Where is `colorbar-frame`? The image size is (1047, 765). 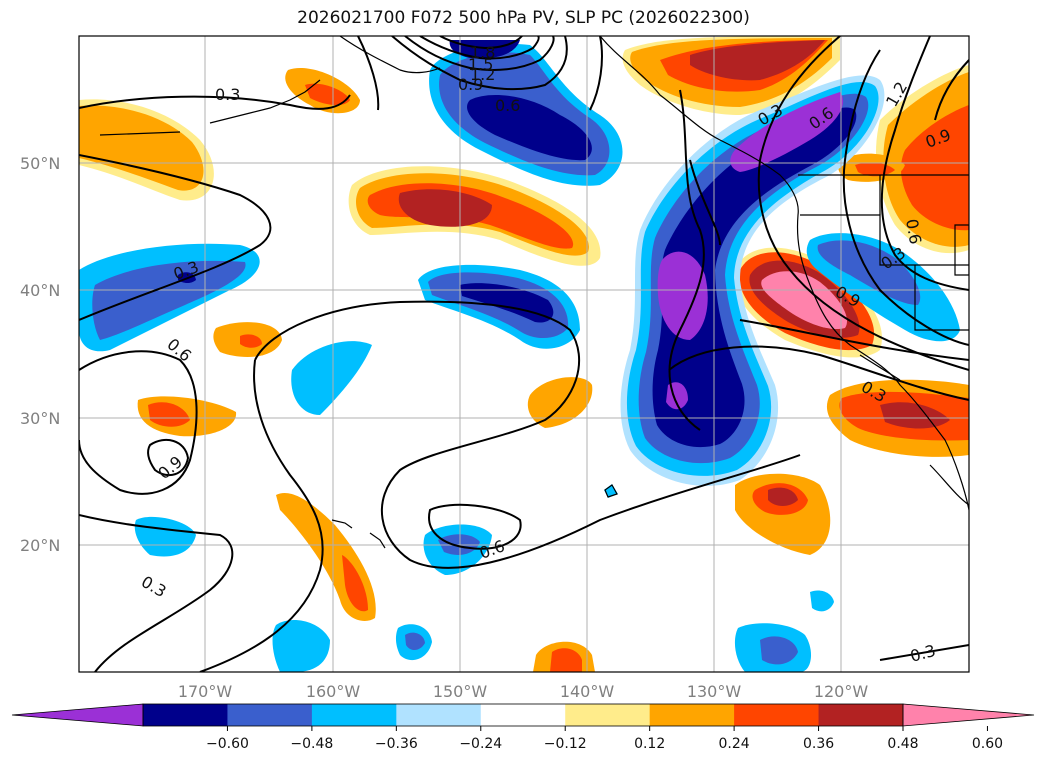
colorbar-frame is located at coordinates (523, 715).